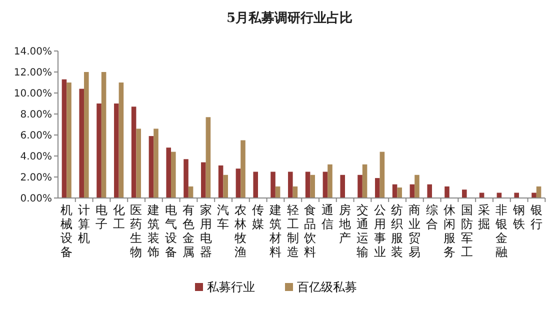 This screenshot has width=559, height=330. Describe the element at coordinates (484, 217) in the screenshot. I see `x-tick-label: 采掘` at that location.